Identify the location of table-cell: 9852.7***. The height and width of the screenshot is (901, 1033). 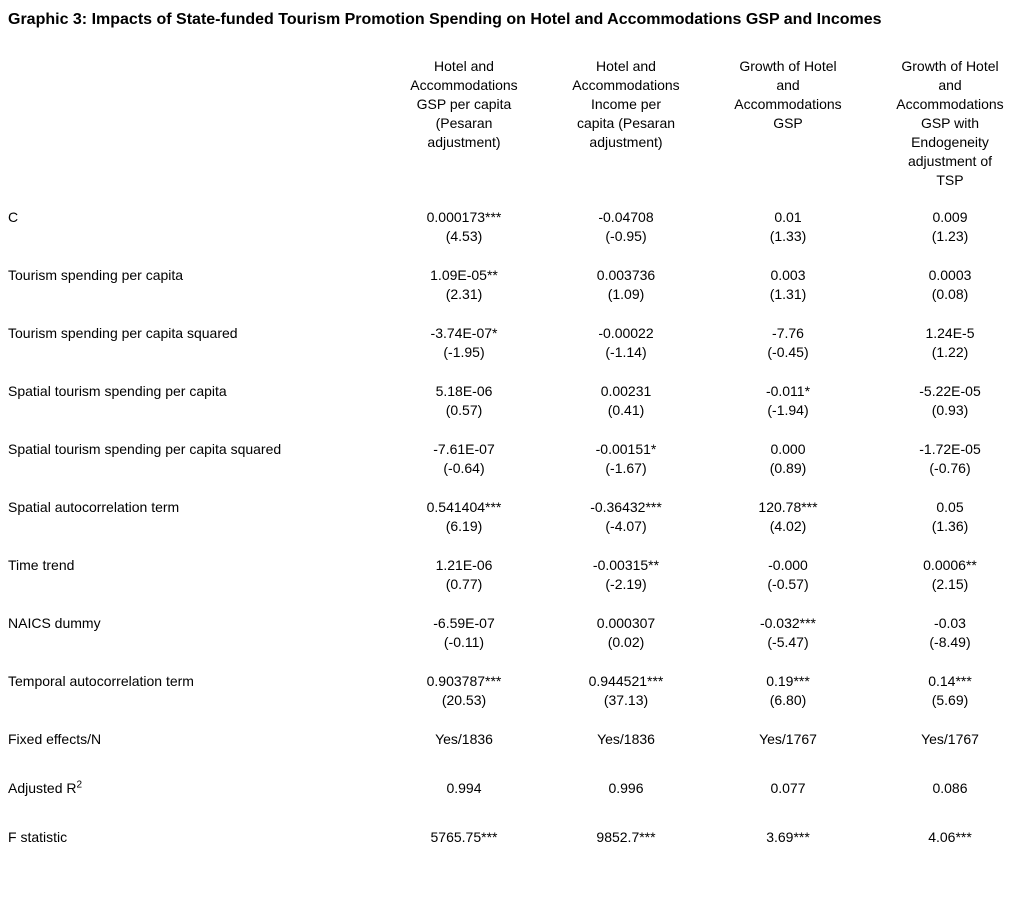
(626, 837).